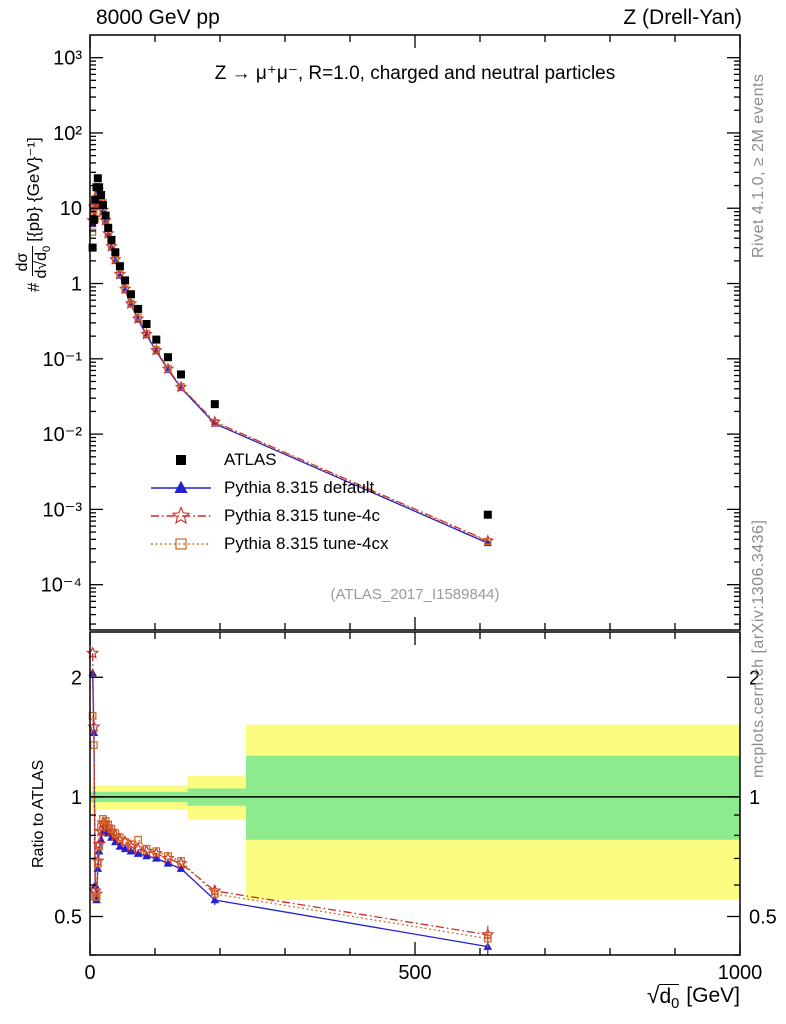  I want to click on ratio-y-tick-label: 1, so click(76, 798).